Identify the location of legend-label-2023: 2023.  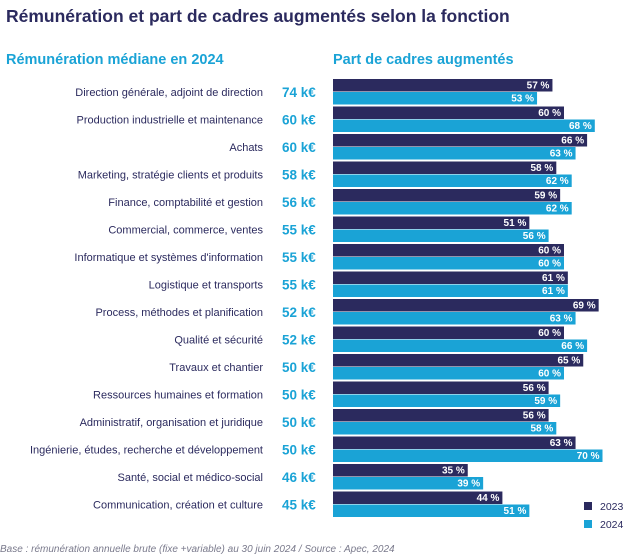
(612, 507).